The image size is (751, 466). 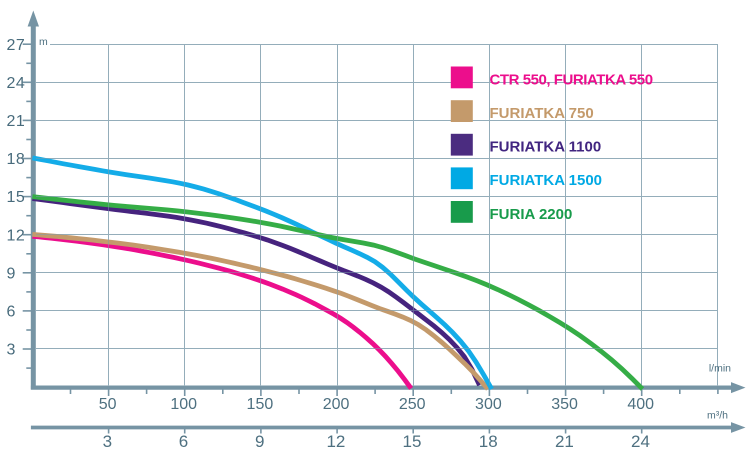 What do you see at coordinates (260, 404) in the screenshot?
I see `svg-text: 150` at bounding box center [260, 404].